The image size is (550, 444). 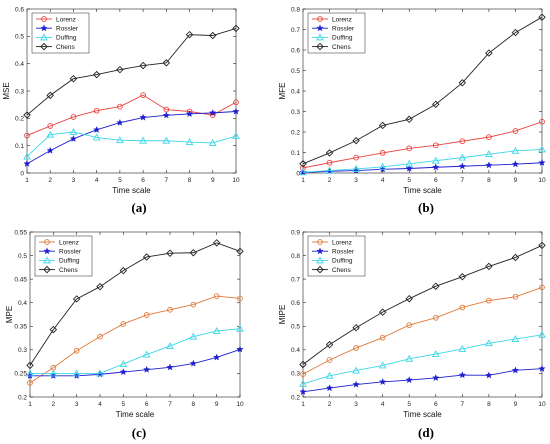 I want to click on y-tick-label: 0.5, so click(x=295, y=327).